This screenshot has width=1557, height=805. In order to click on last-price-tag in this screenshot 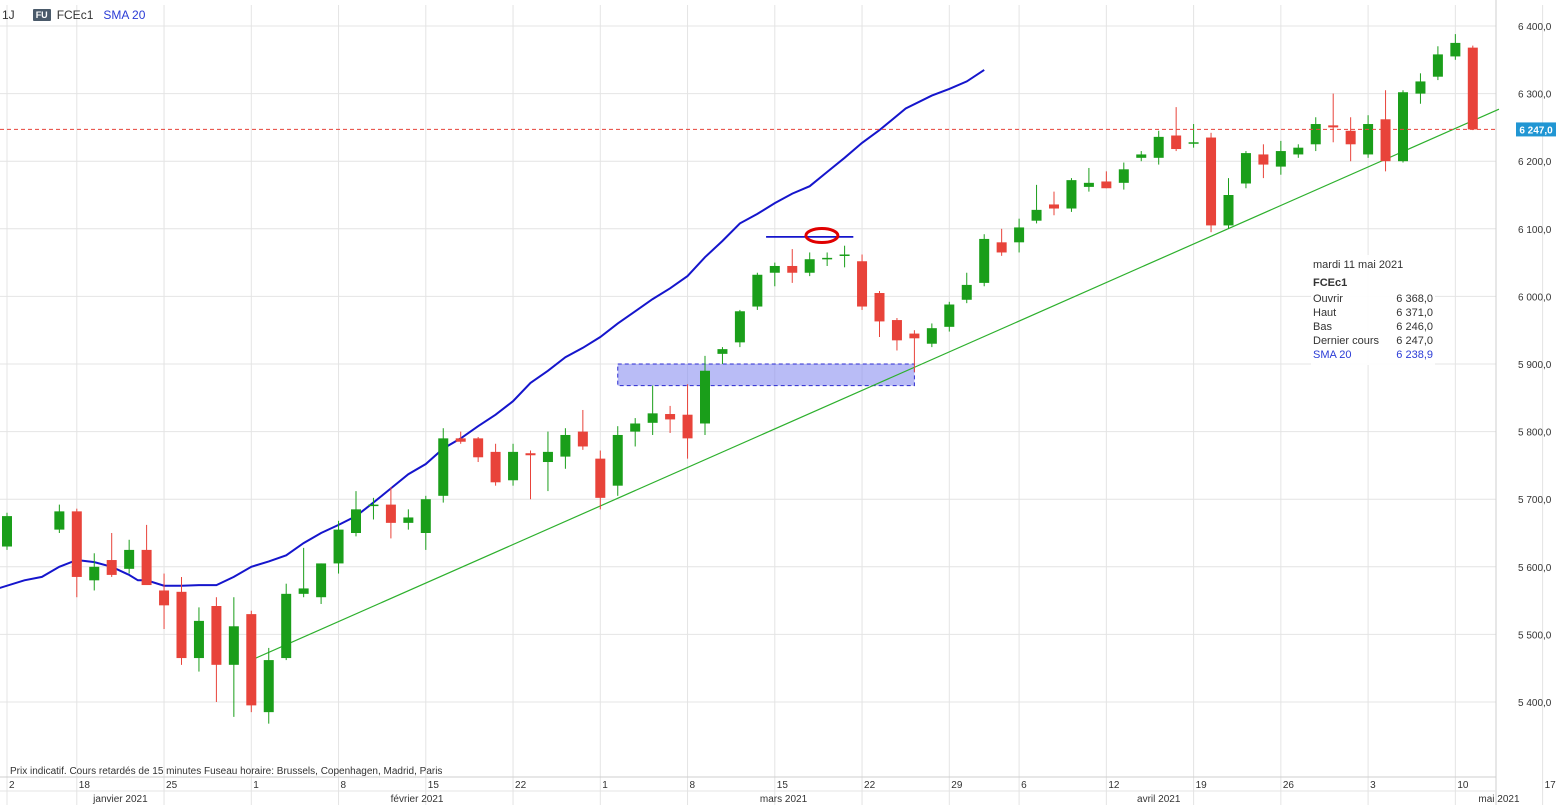, I will do `click(1536, 129)`.